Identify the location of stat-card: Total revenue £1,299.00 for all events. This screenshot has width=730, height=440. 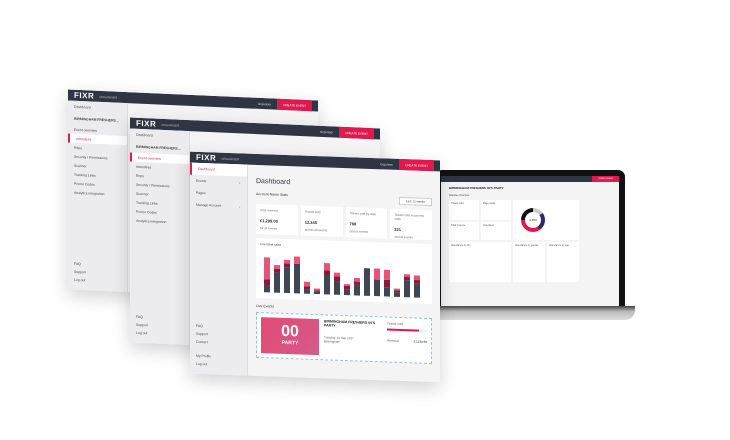
(277, 219).